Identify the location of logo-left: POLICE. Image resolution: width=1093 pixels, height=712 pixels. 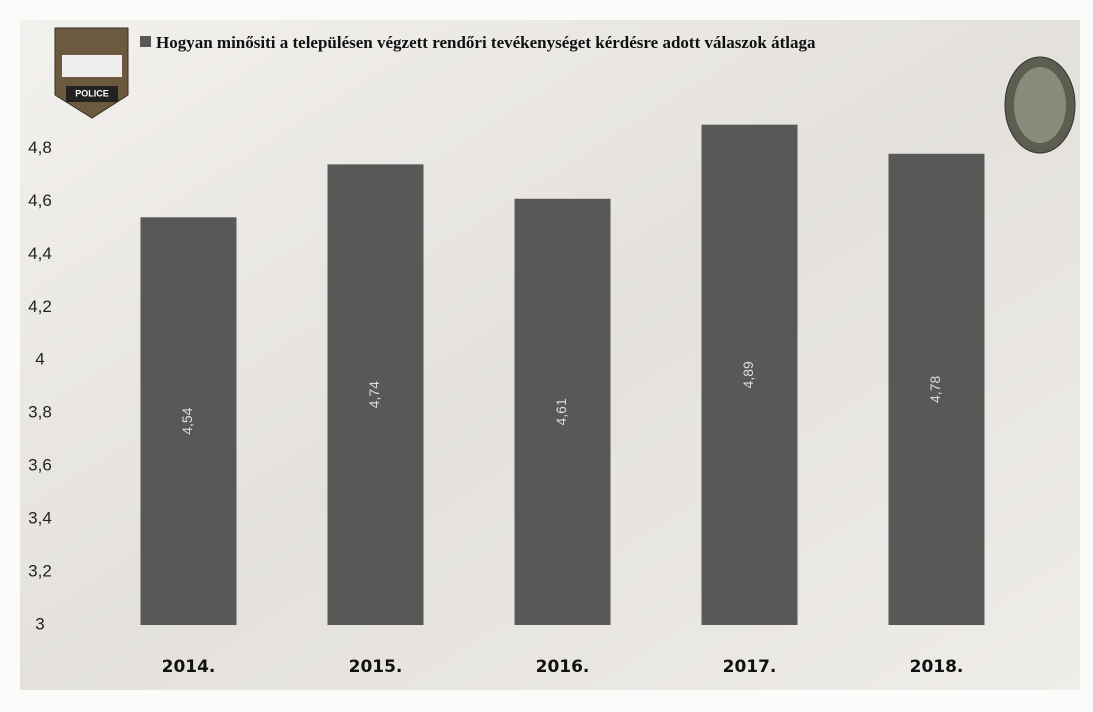
(91, 73).